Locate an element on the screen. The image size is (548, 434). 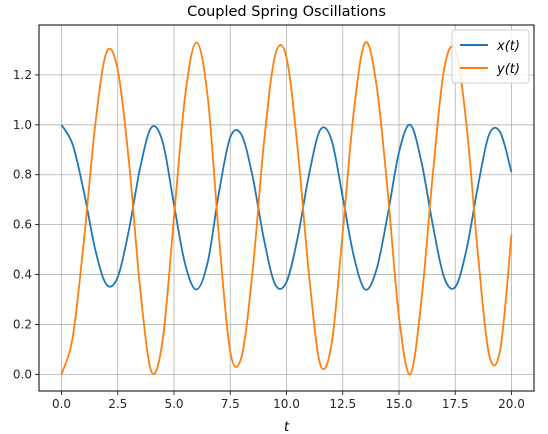
chart-title: Coupled Spring Oscillations is located at coordinates (286, 12).